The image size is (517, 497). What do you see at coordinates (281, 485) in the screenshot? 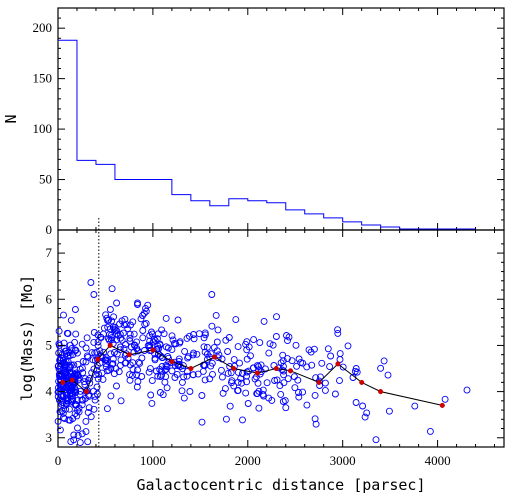
I see `scatter-x-axis-label: Galactocentric distance [parsec]` at bounding box center [281, 485].